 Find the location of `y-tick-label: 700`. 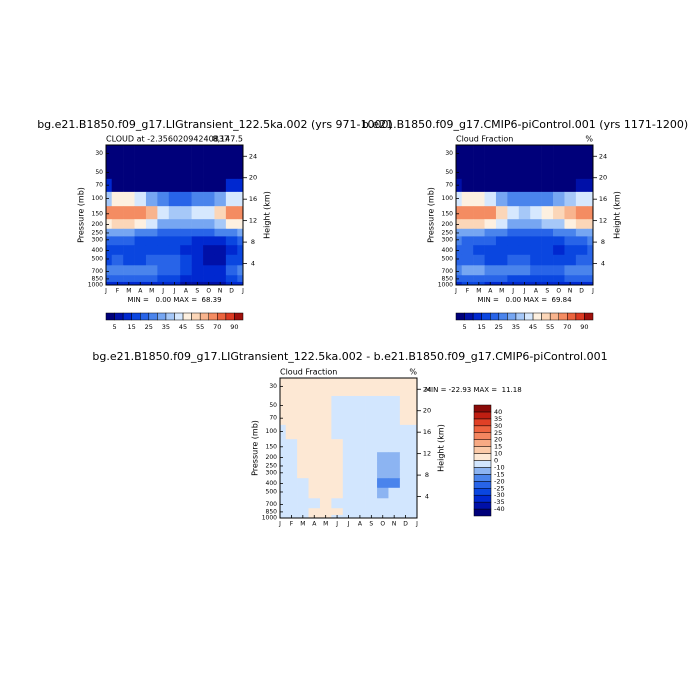

y-tick-label: 700 is located at coordinates (448, 271).